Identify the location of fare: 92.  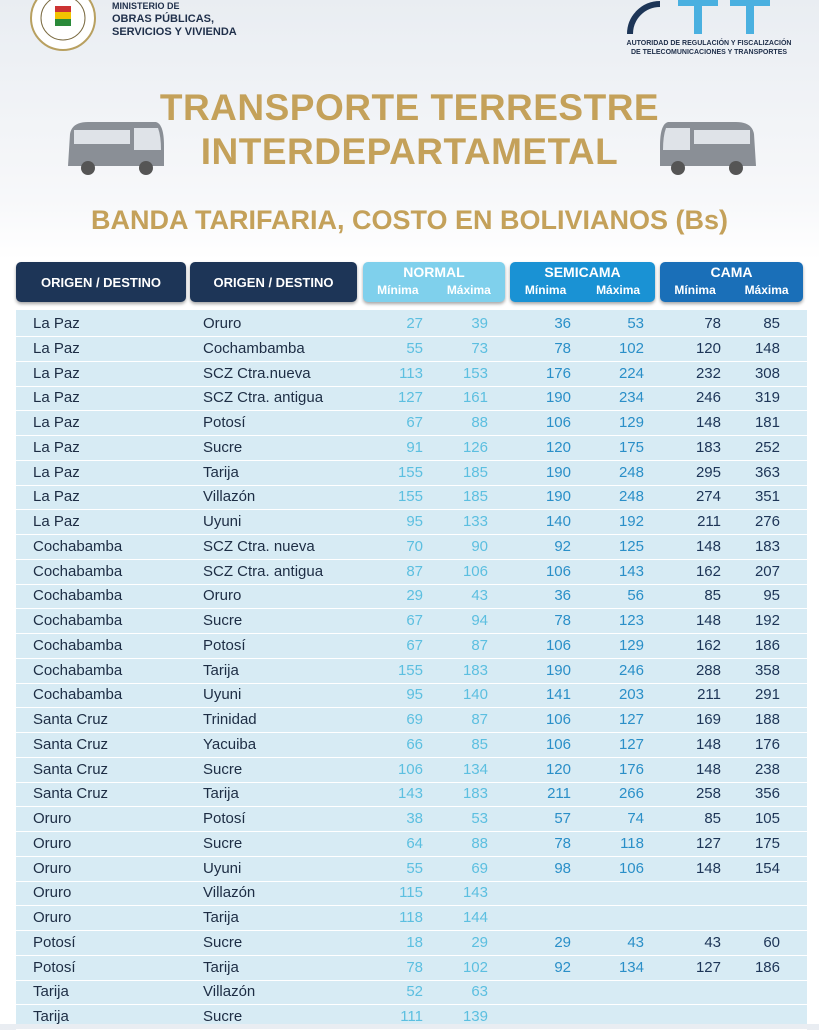
(562, 546).